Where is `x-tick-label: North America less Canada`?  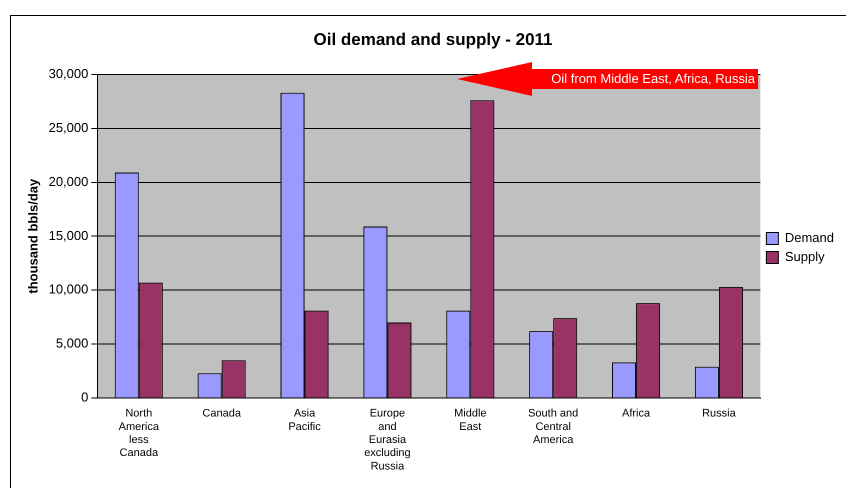
x-tick-label: North America less Canada is located at coordinates (139, 434).